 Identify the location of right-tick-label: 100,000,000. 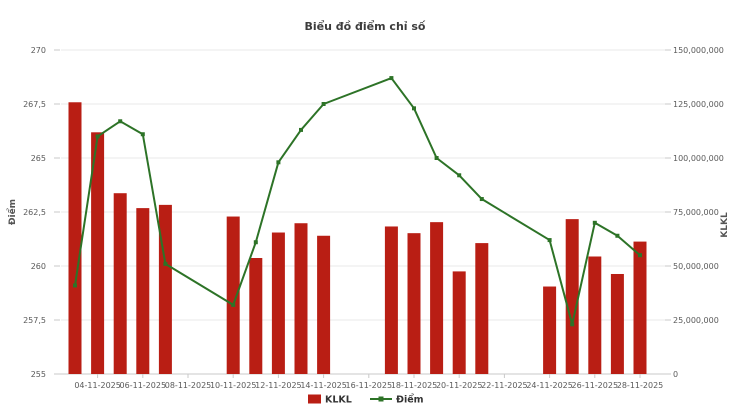
(698, 158).